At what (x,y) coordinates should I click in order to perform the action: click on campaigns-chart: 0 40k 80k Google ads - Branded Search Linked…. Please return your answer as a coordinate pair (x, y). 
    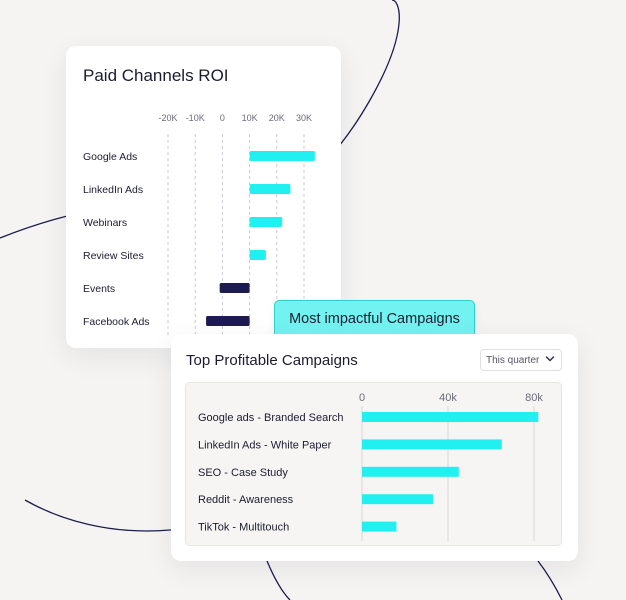
    Looking at the image, I should click on (370, 466).